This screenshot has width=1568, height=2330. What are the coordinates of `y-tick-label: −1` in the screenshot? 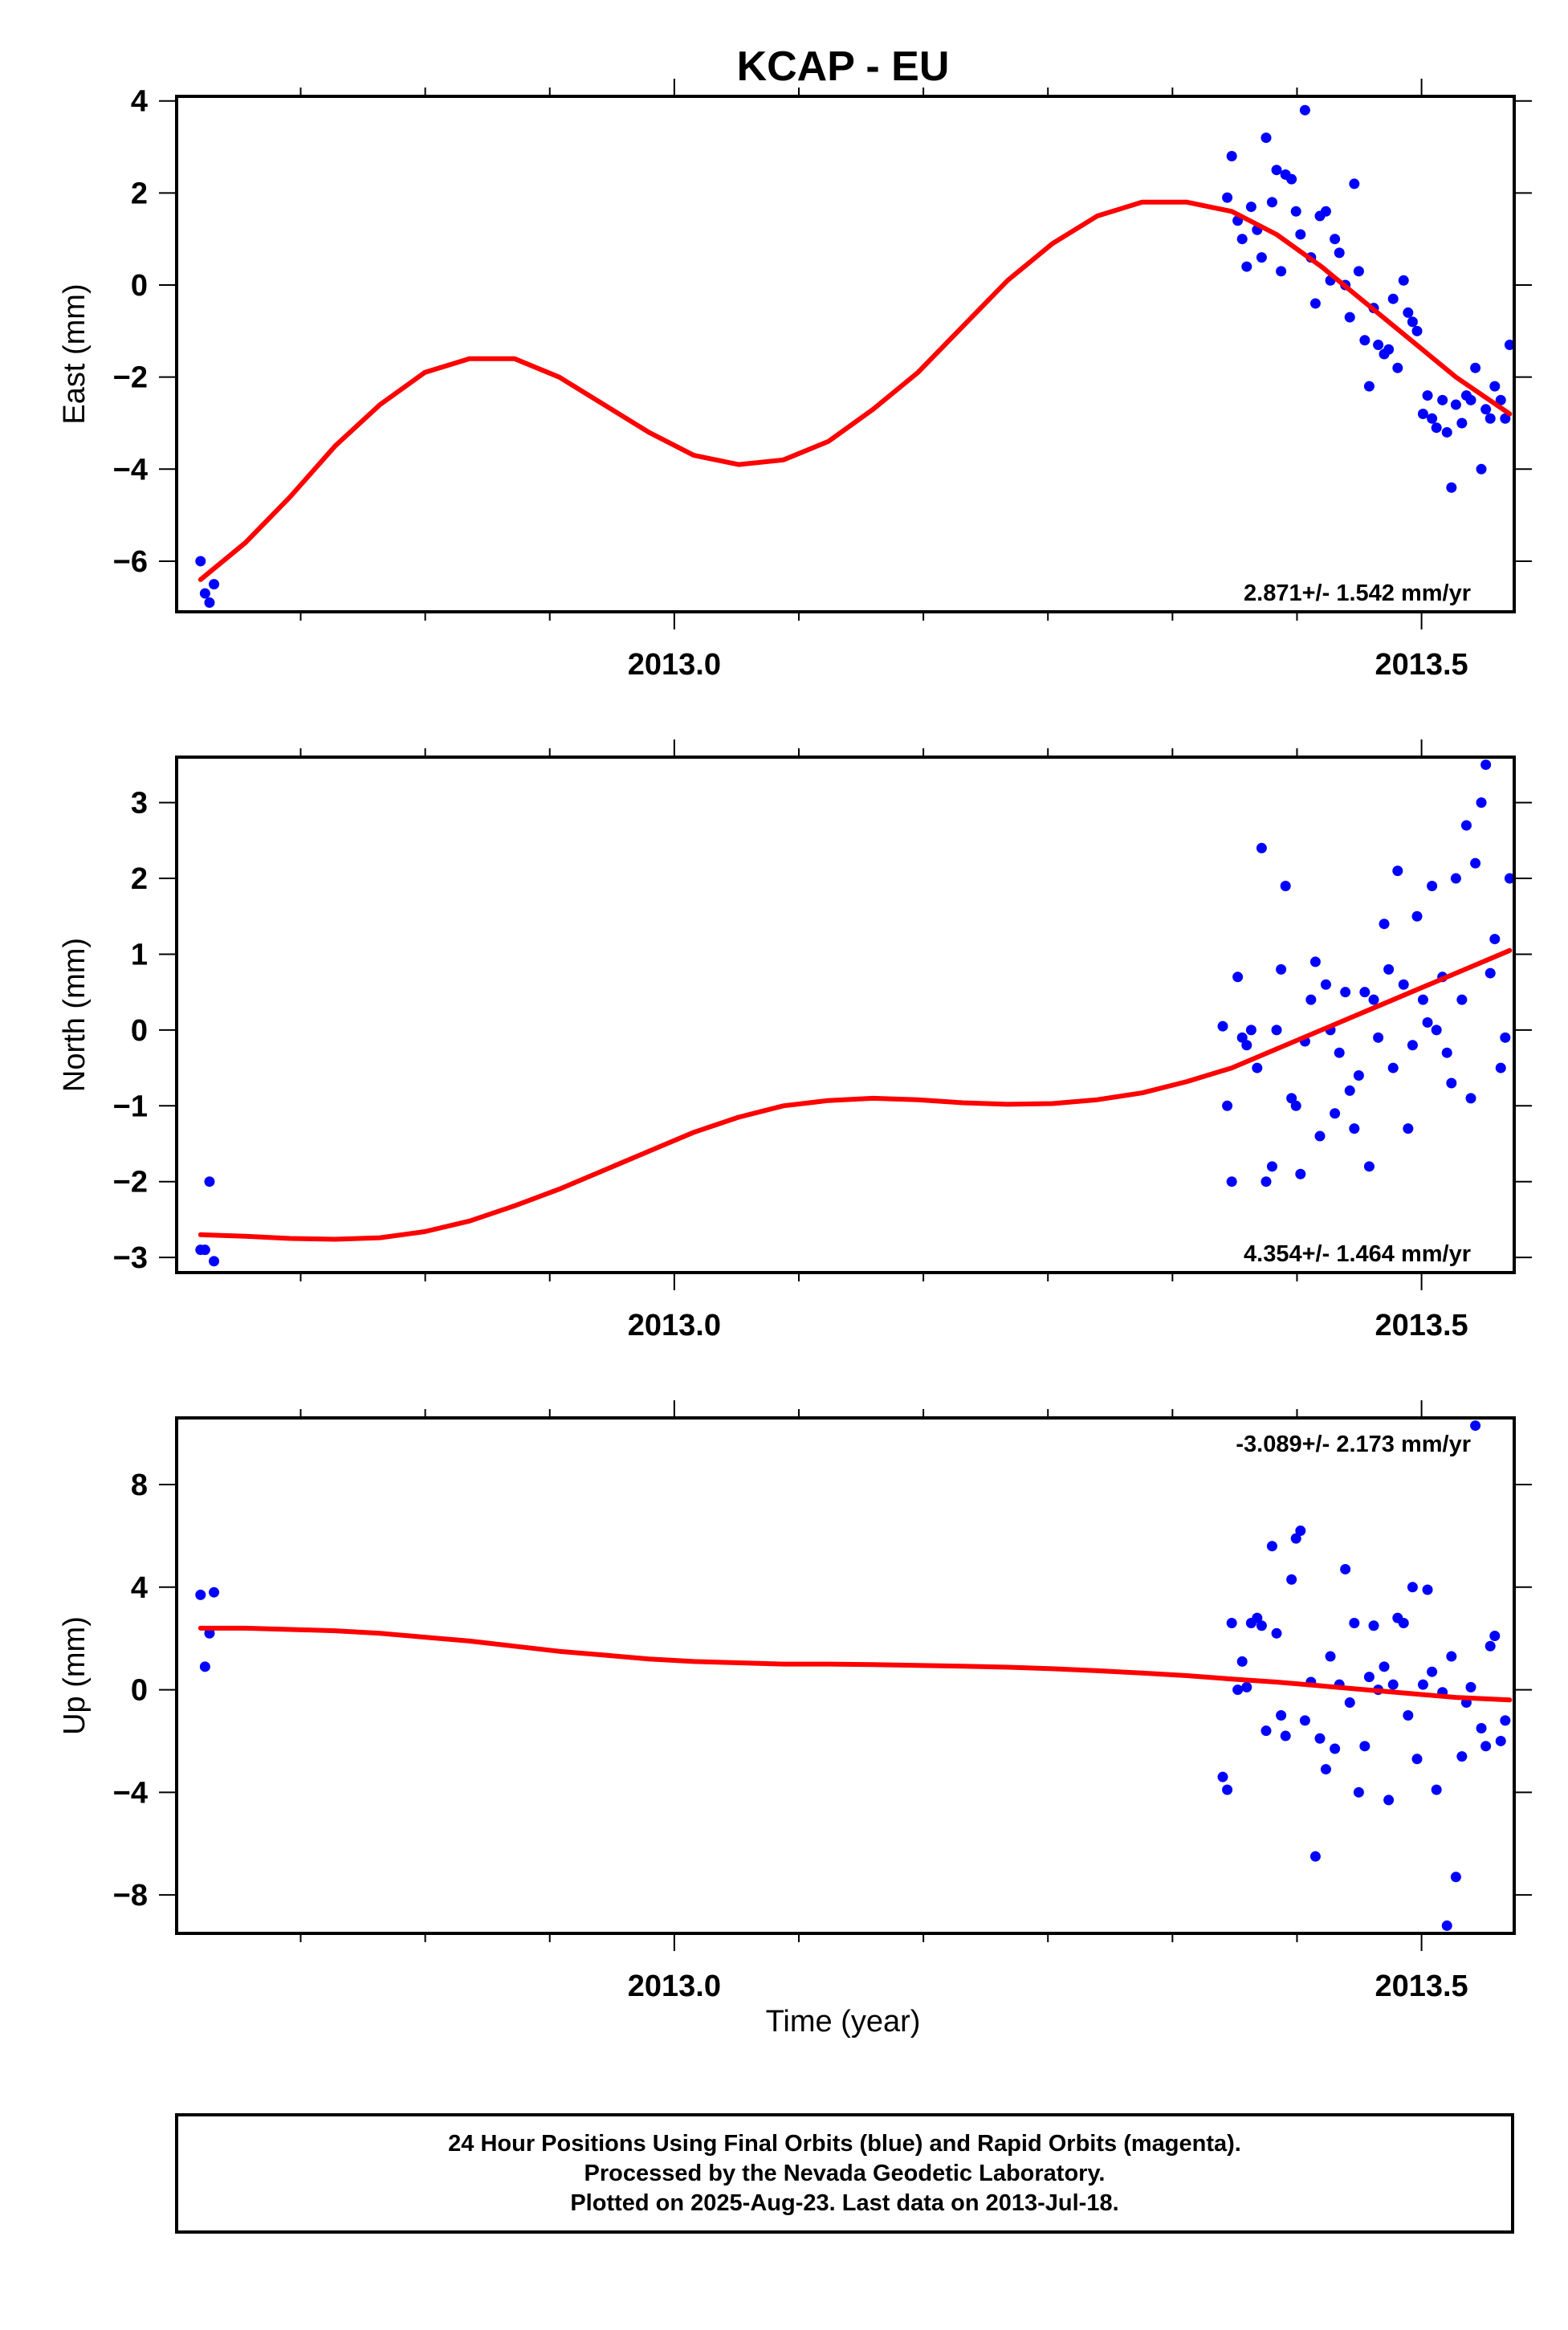 It's located at (130, 1106).